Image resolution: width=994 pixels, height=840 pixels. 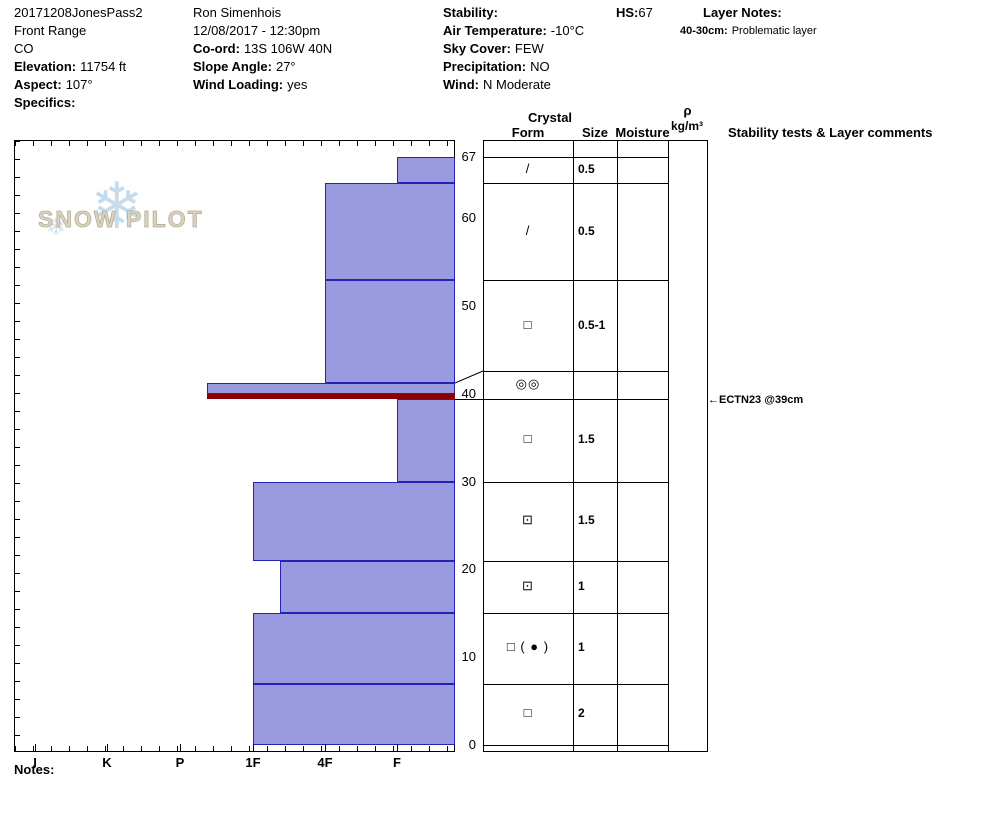 I want to click on notes-label: Notes:, so click(x=34, y=769).